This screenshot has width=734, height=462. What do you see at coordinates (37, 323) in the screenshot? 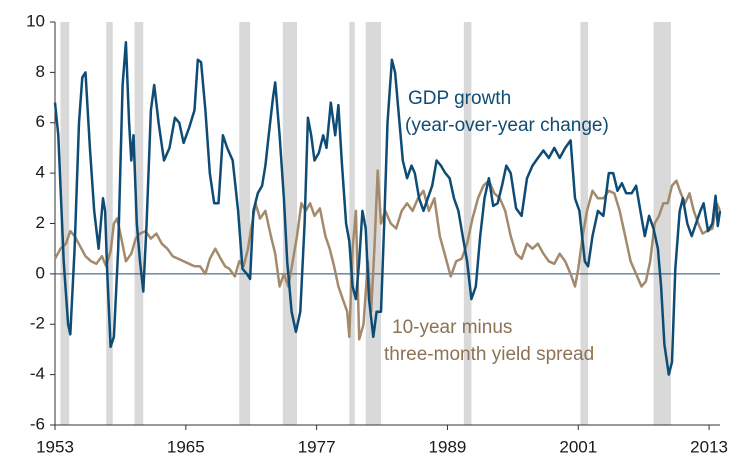
I see `y-tick-label: -2` at bounding box center [37, 323].